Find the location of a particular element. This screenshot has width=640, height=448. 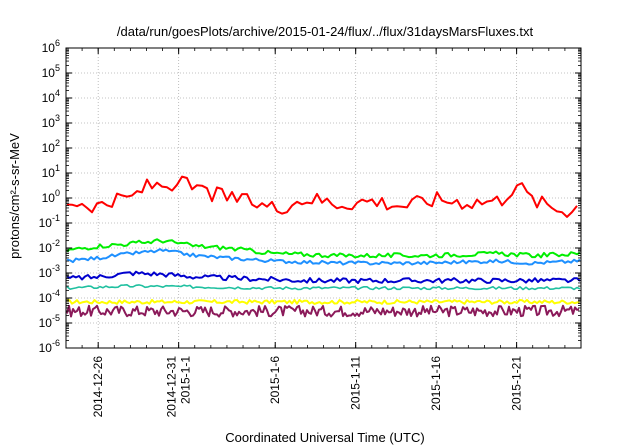

y-tick-exponent: -3 is located at coordinates (56, 268).